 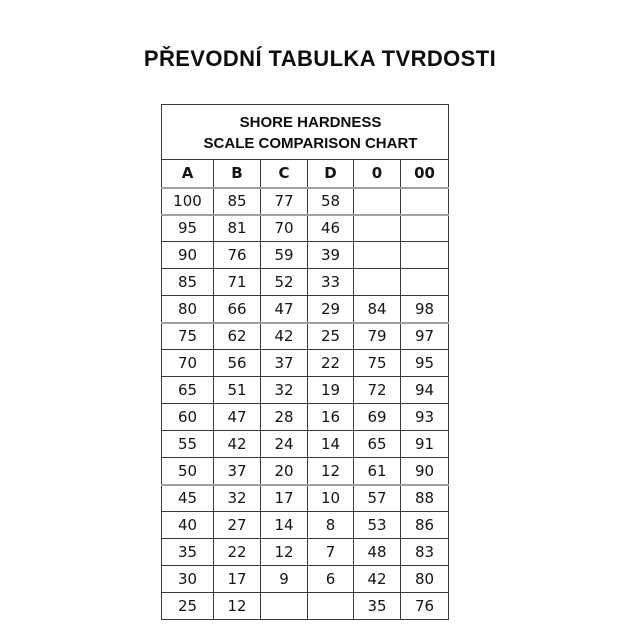 I want to click on table-cell: 29, so click(x=330, y=309).